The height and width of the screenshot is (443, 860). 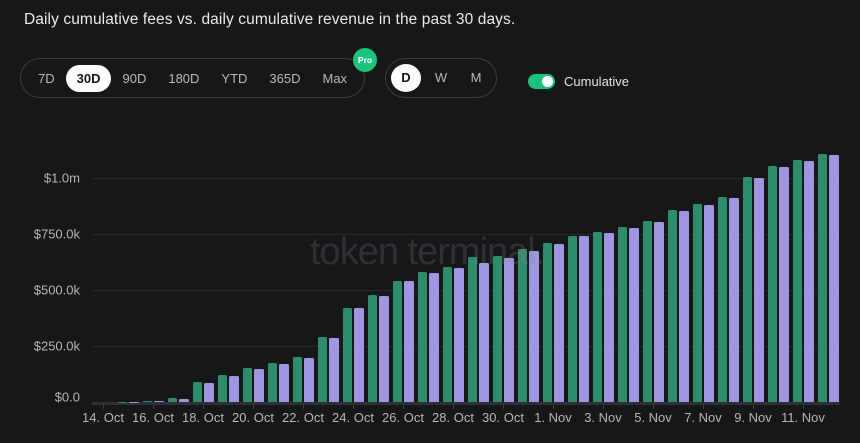 What do you see at coordinates (422, 336) in the screenshot?
I see `fees-bar-27-oct` at bounding box center [422, 336].